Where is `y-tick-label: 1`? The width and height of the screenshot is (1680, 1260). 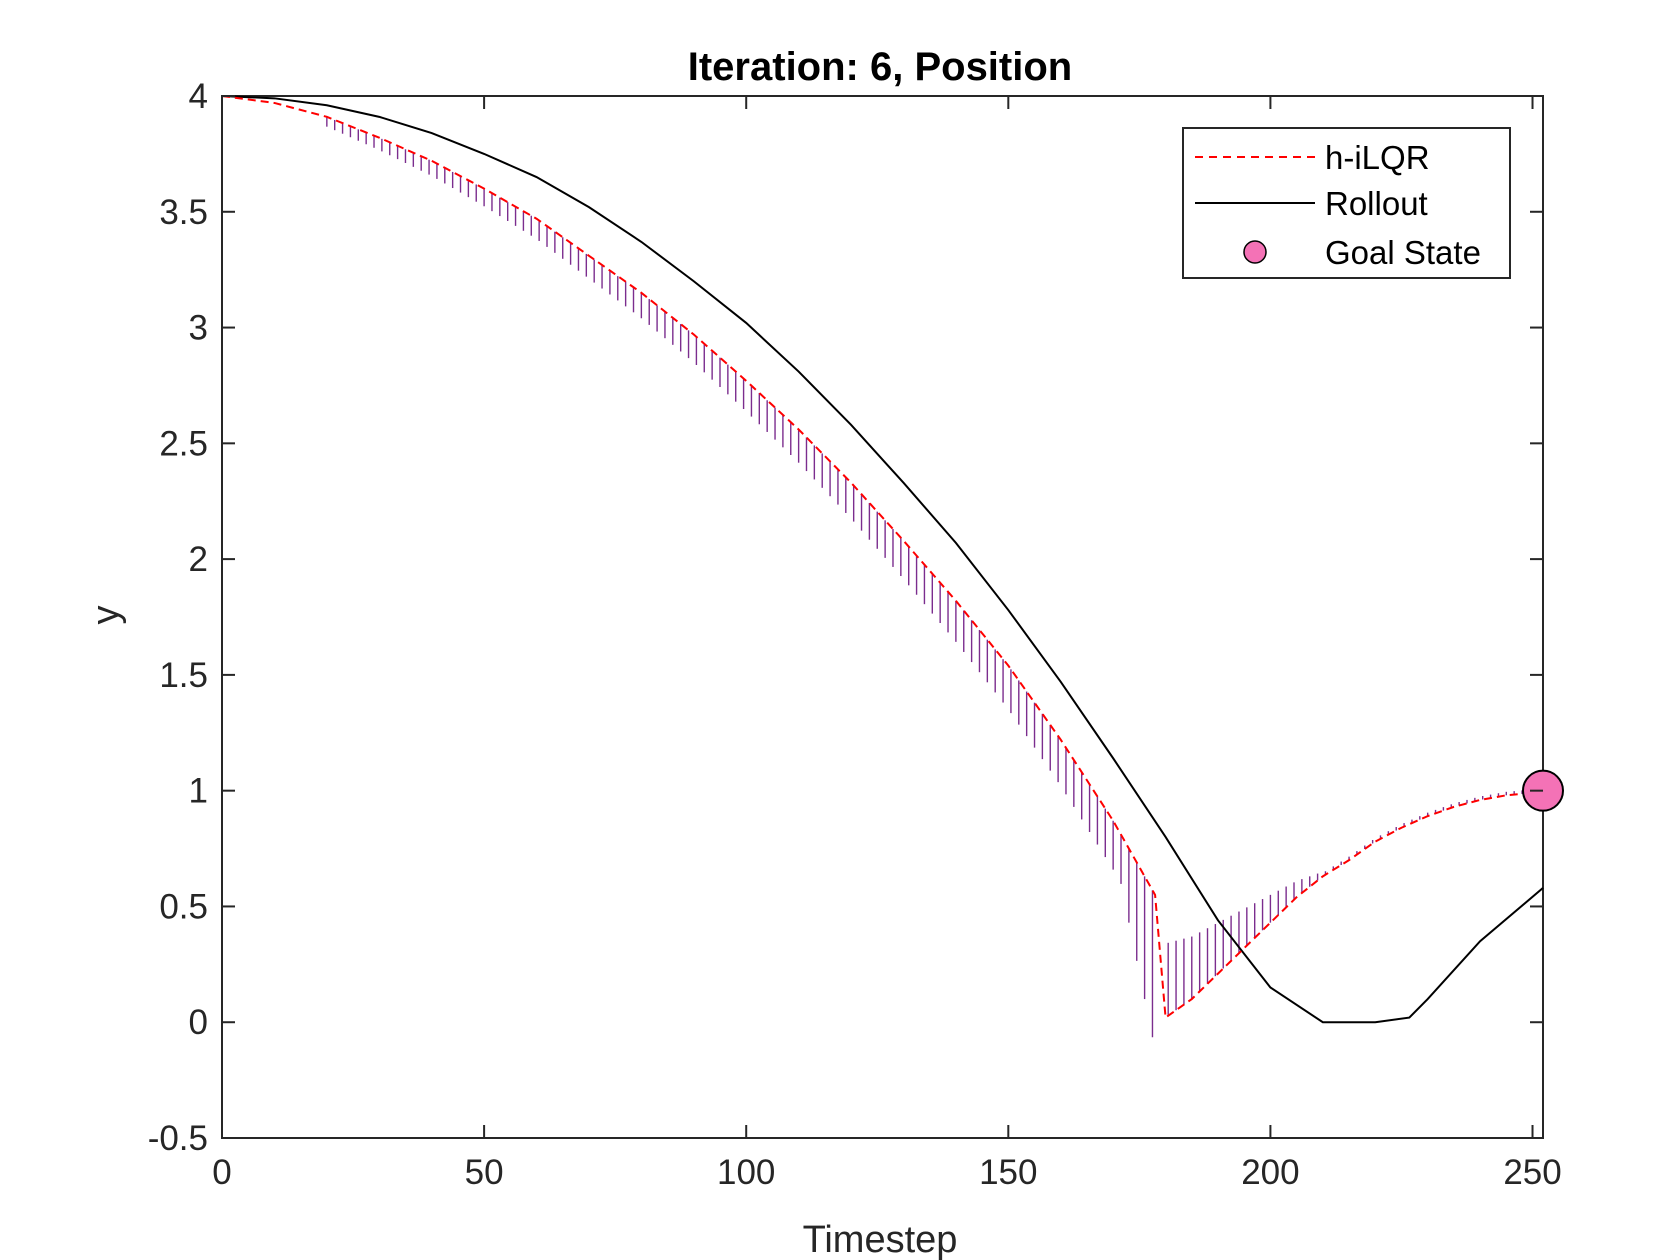 y-tick-label: 1 is located at coordinates (198, 791).